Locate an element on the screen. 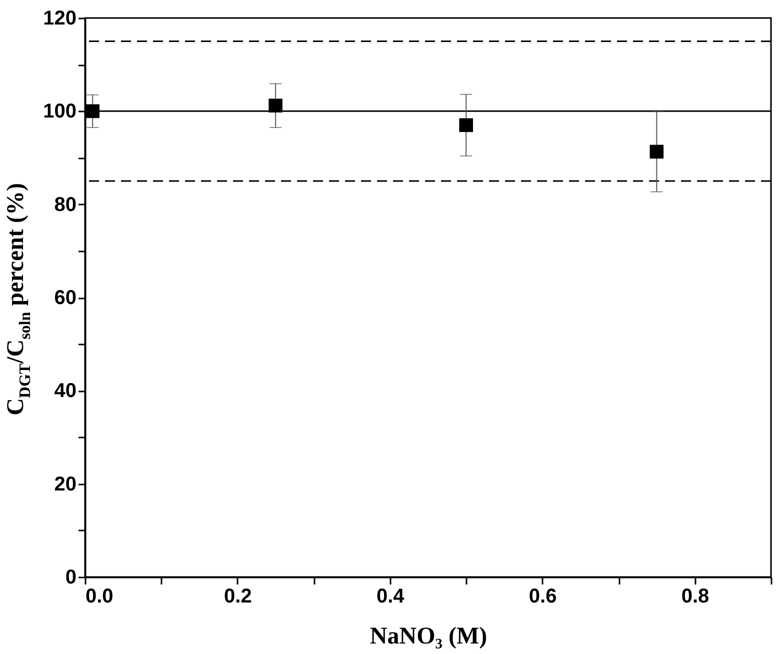 This screenshot has height=654, width=780. x-axis-title: NaNO₃ (M) is located at coordinates (429, 637).